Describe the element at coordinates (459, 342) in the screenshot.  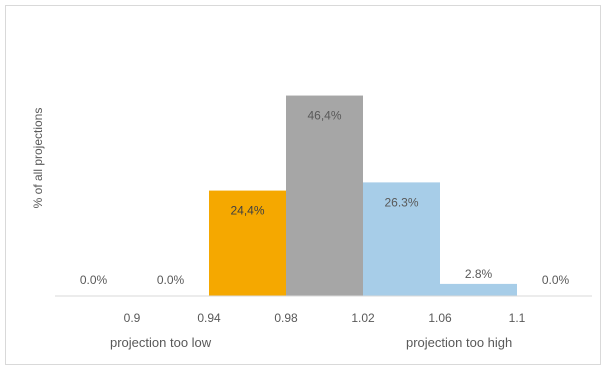
I see `caption-too-high: projection too high` at that location.